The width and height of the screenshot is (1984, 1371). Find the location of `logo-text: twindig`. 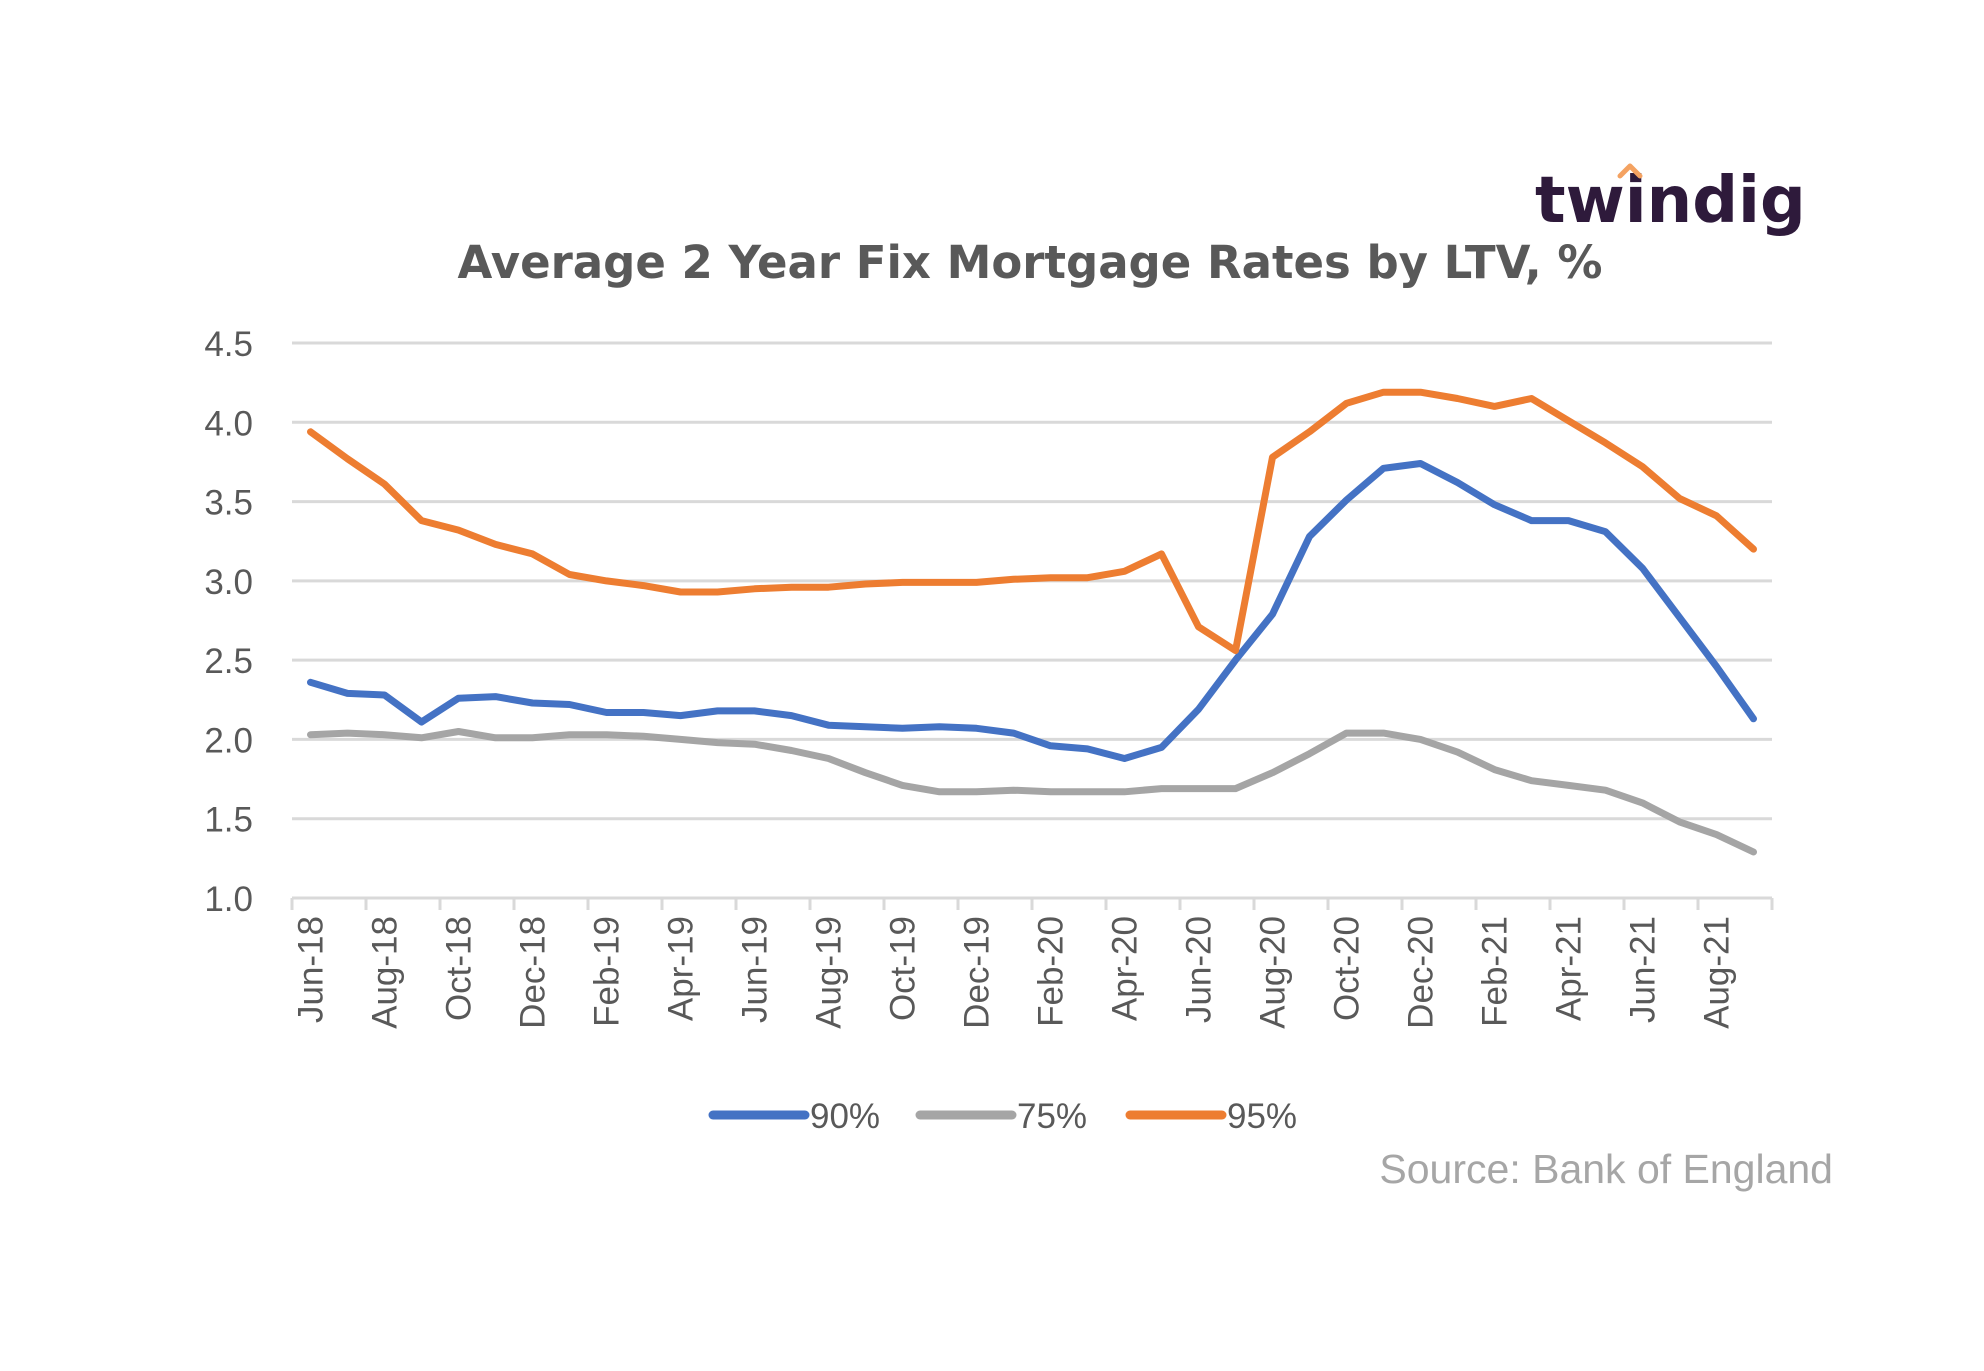

logo-text: twindig is located at coordinates (1670, 201).